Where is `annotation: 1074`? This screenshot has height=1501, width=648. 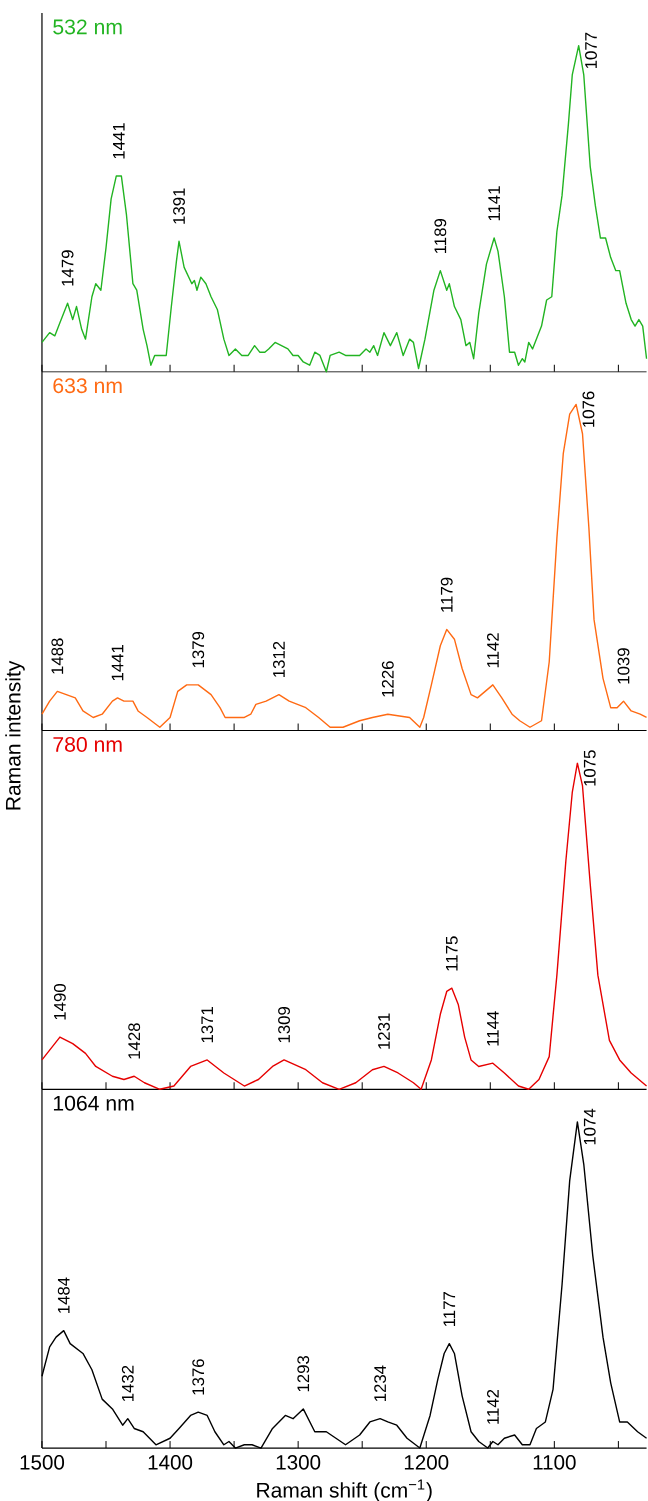 annotation: 1074 is located at coordinates (590, 1126).